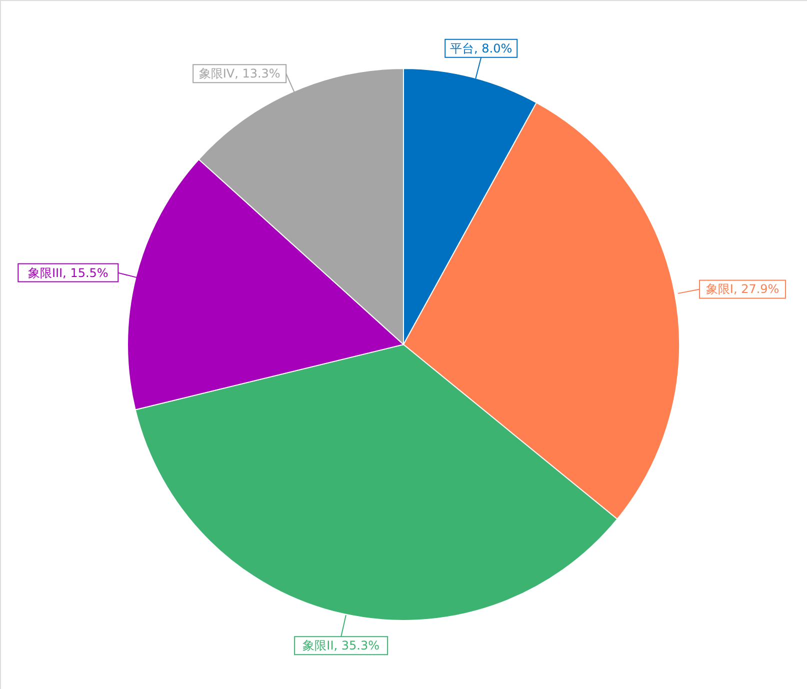  What do you see at coordinates (68, 273) in the screenshot?
I see `slice-label: 象限III, 15.5%` at bounding box center [68, 273].